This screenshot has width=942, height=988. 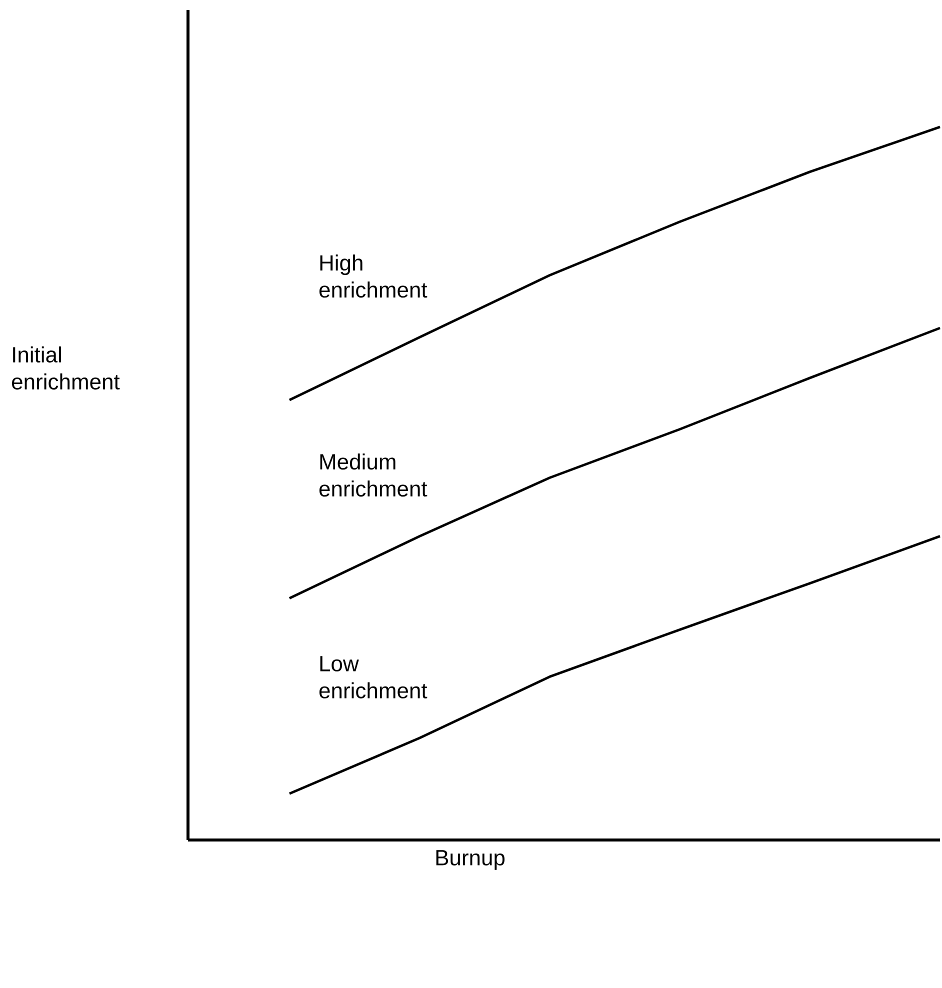 What do you see at coordinates (374, 677) in the screenshot?
I see `series-label: Low enrichment` at bounding box center [374, 677].